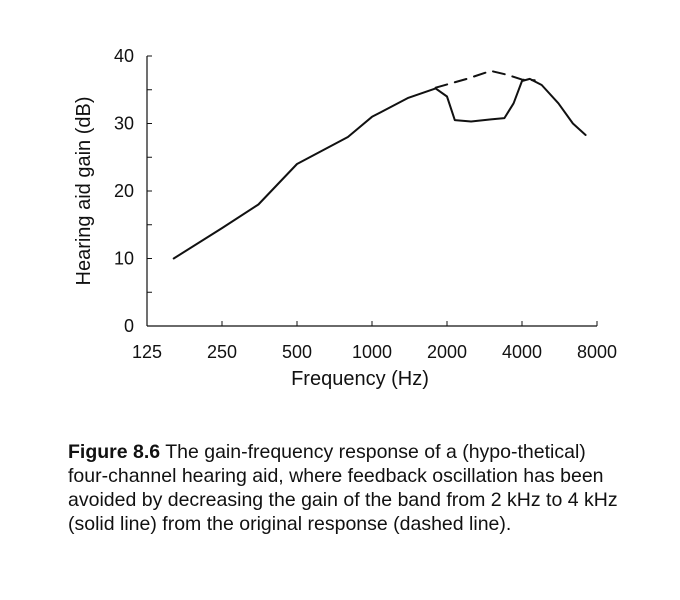 The image size is (680, 600). What do you see at coordinates (124, 124) in the screenshot?
I see `y-tick-label: 30` at bounding box center [124, 124].